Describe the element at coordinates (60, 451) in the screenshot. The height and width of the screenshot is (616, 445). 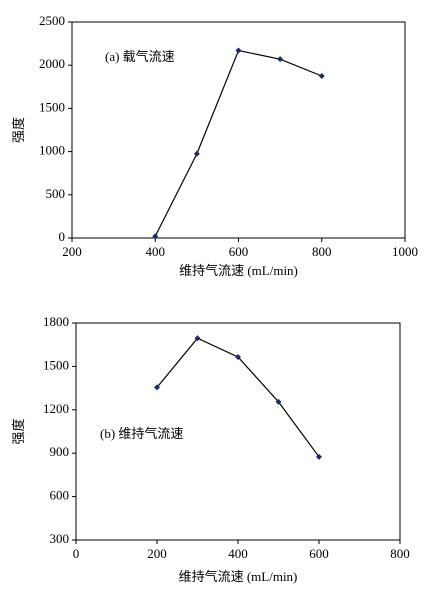
I see `y-tick-label: 900` at that location.